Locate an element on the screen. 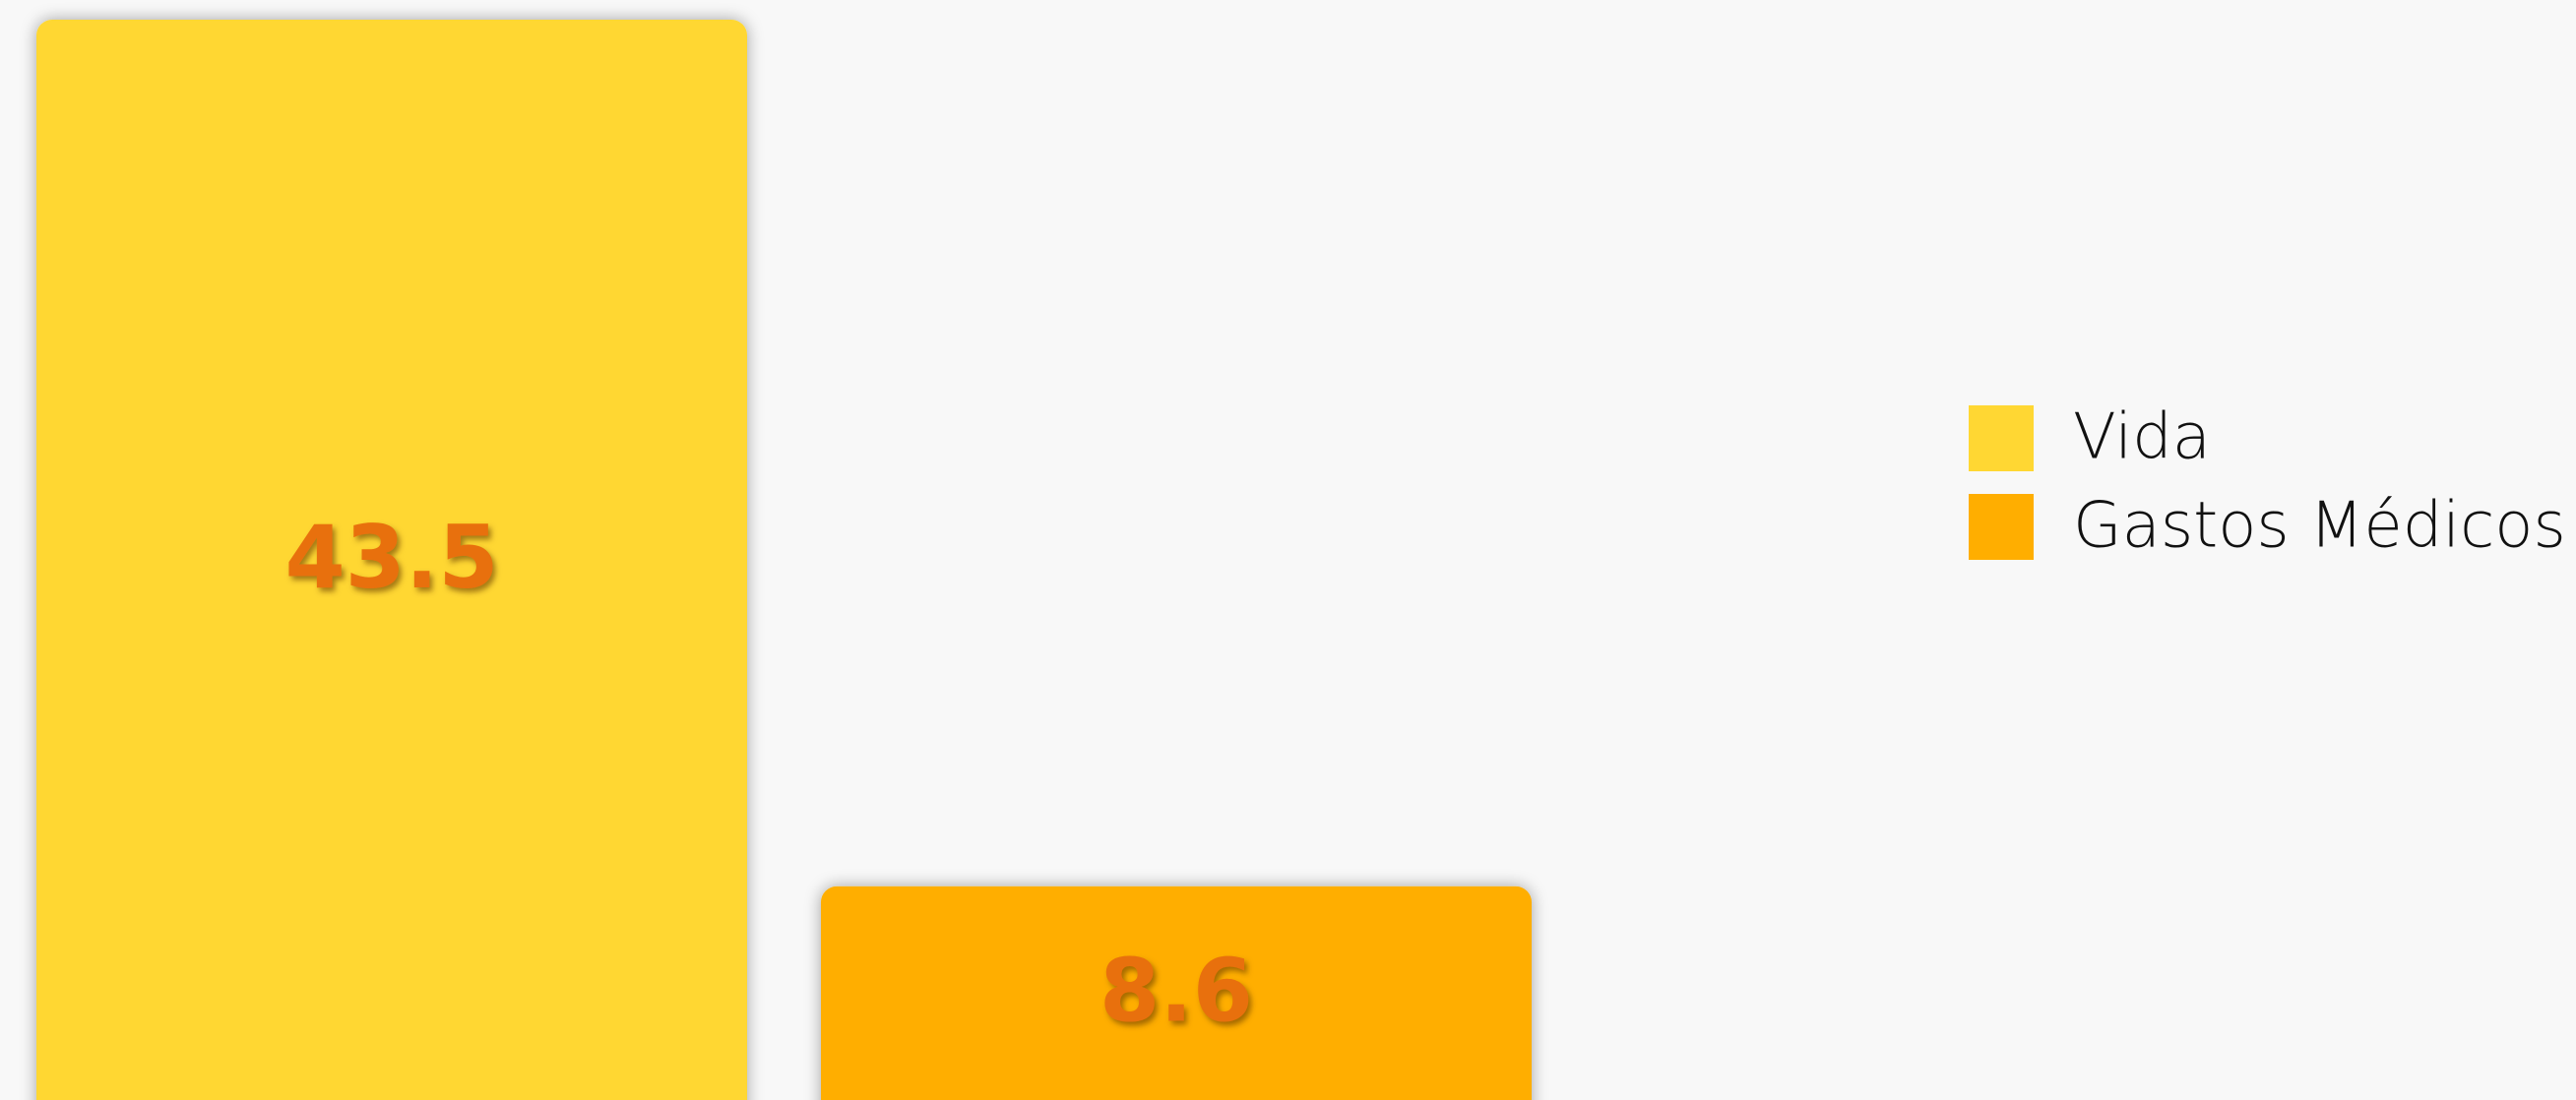 Image resolution: width=2576 pixels, height=1100 pixels. value-label: 8.6 is located at coordinates (1176, 990).